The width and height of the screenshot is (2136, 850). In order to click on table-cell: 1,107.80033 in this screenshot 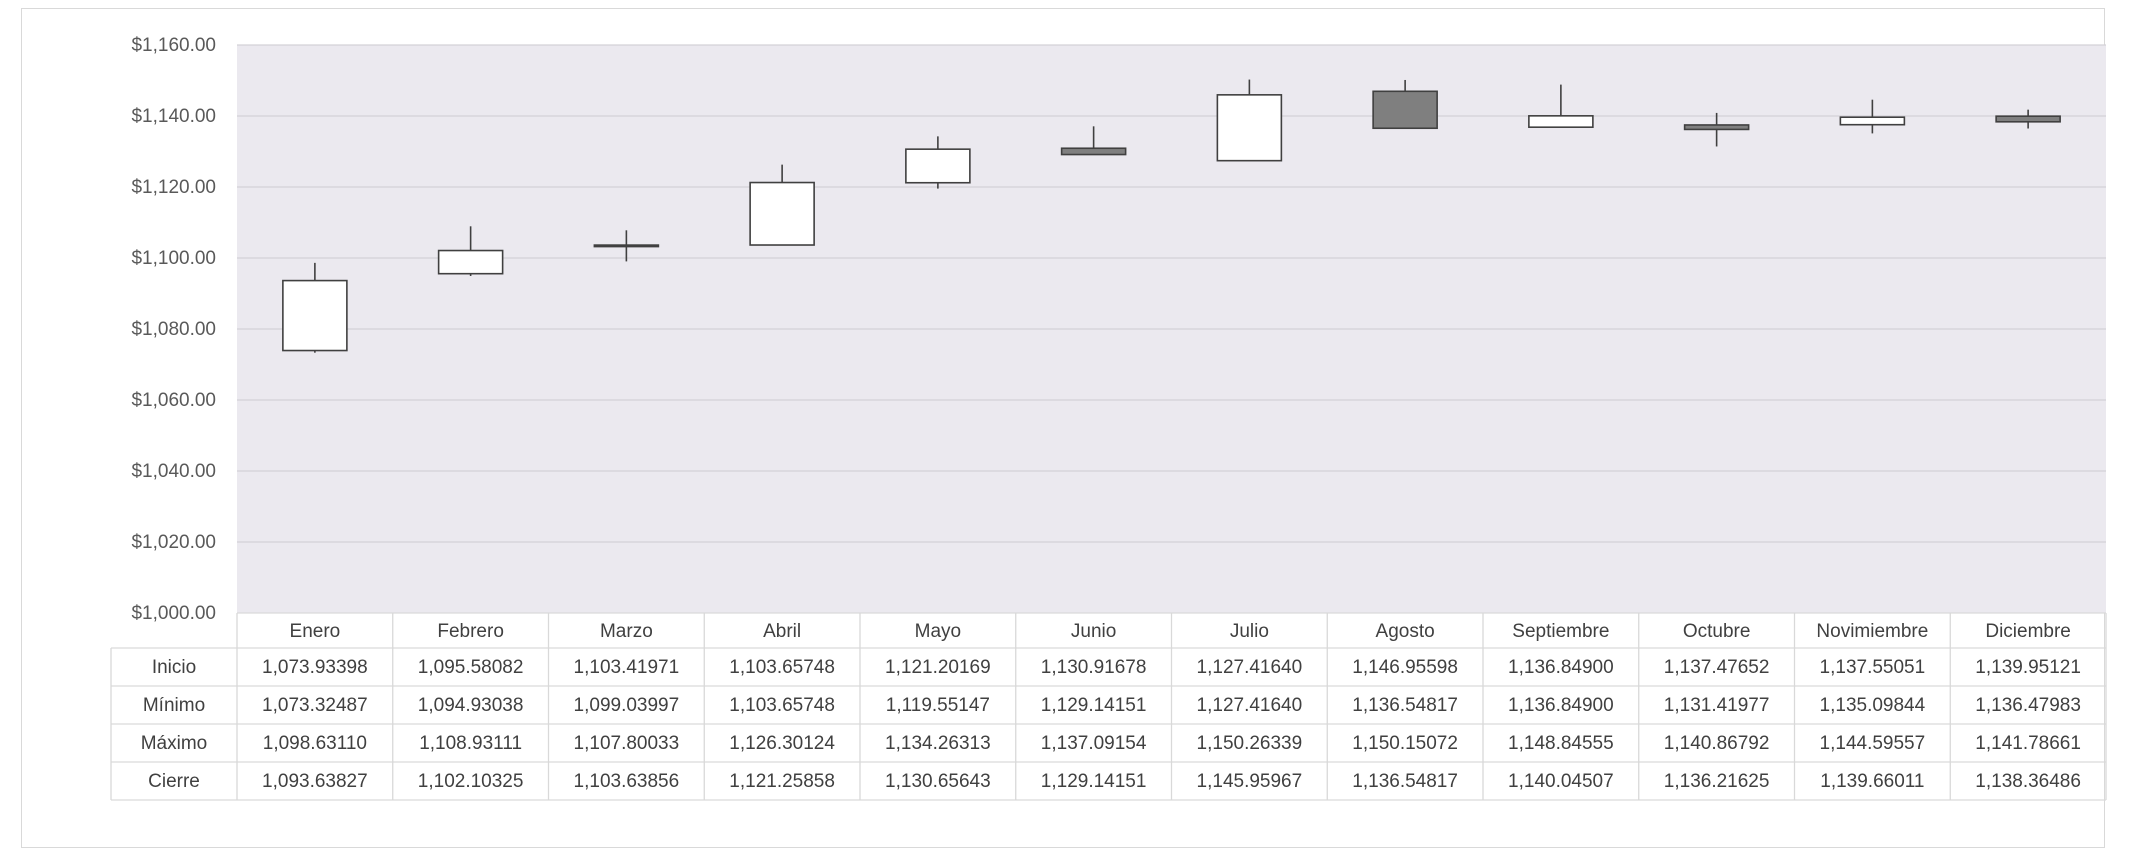, I will do `click(627, 743)`.